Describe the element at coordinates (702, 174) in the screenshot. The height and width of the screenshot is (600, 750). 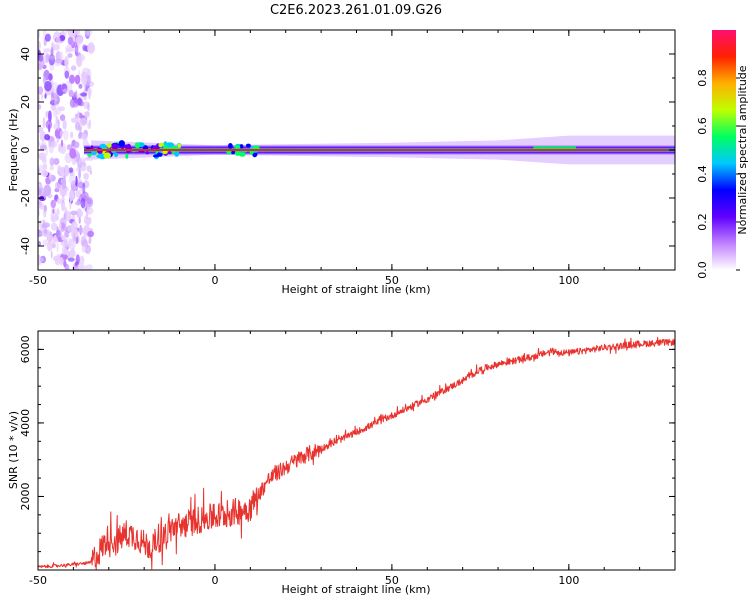
I see `colorbar-tick-label: 0.4` at that location.